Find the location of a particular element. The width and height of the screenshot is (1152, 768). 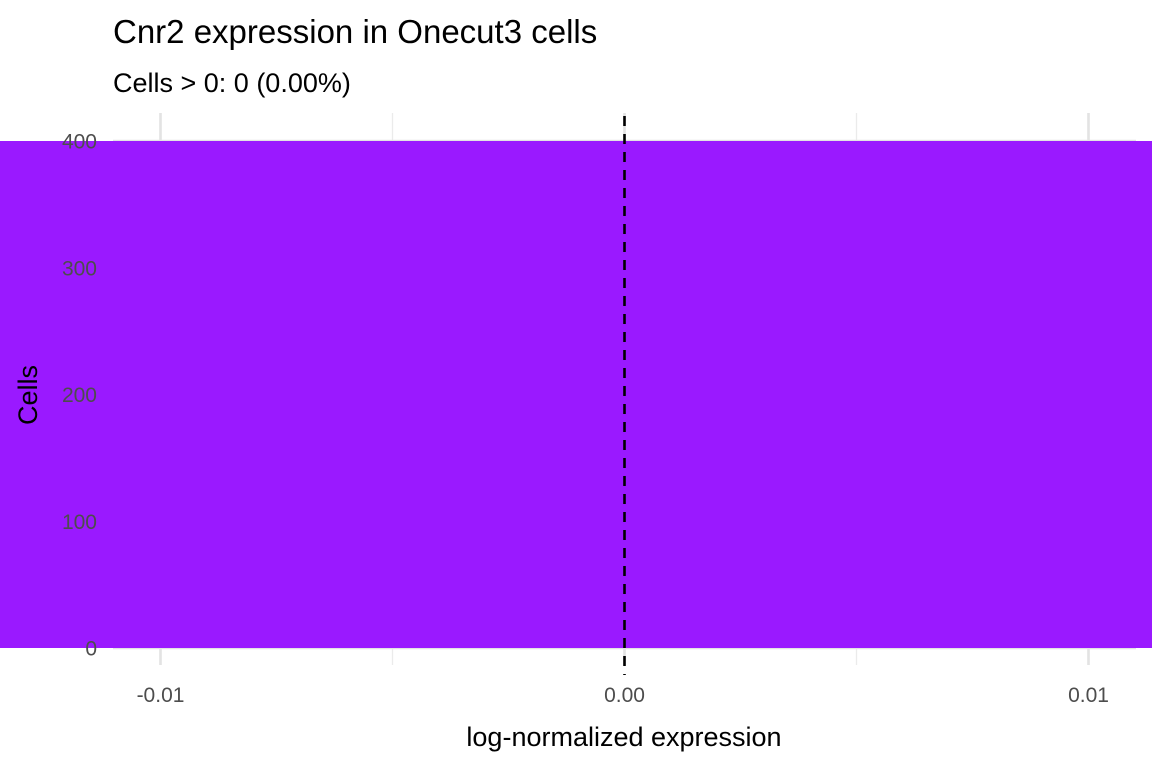

x-axis-title: log-normalized expression is located at coordinates (623, 737).